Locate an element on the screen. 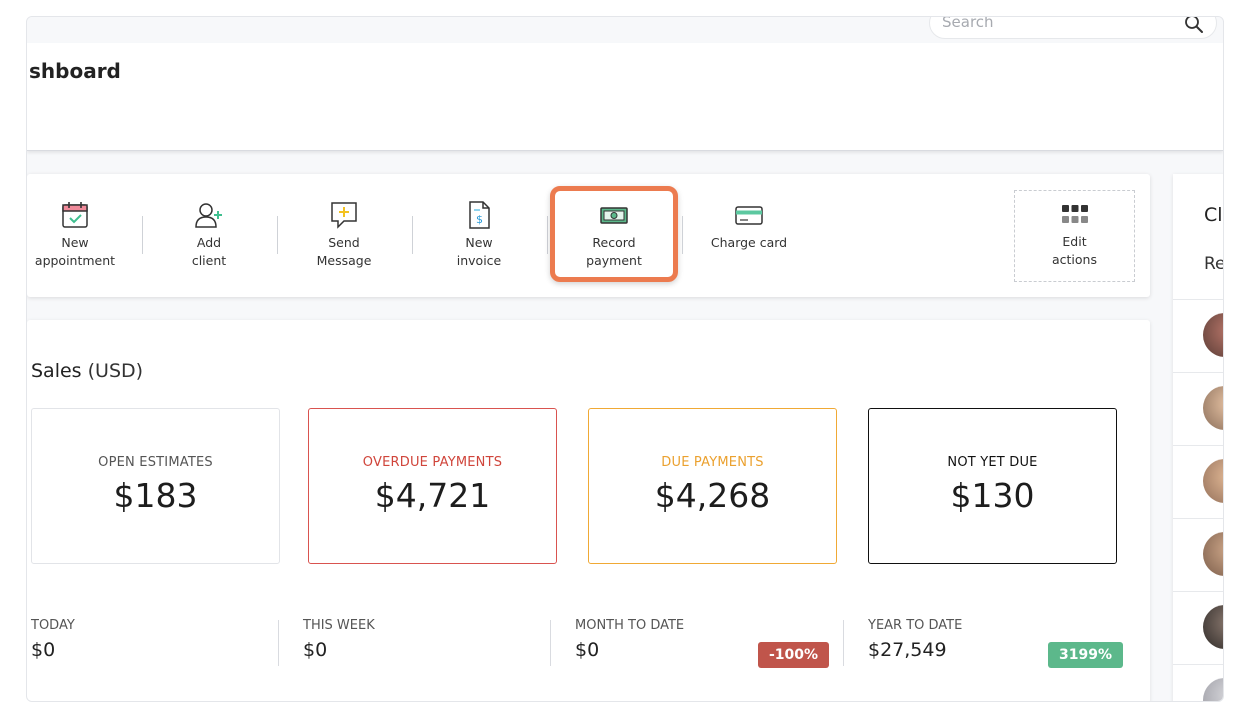 Image resolution: width=1244 pixels, height=718 pixels. action-label: New invoice is located at coordinates (479, 251).